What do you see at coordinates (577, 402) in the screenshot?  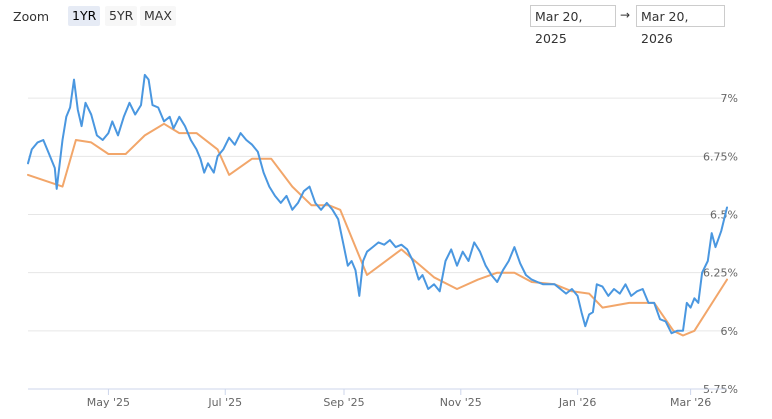 I see `x-tick-label: Jan '26` at bounding box center [577, 402].